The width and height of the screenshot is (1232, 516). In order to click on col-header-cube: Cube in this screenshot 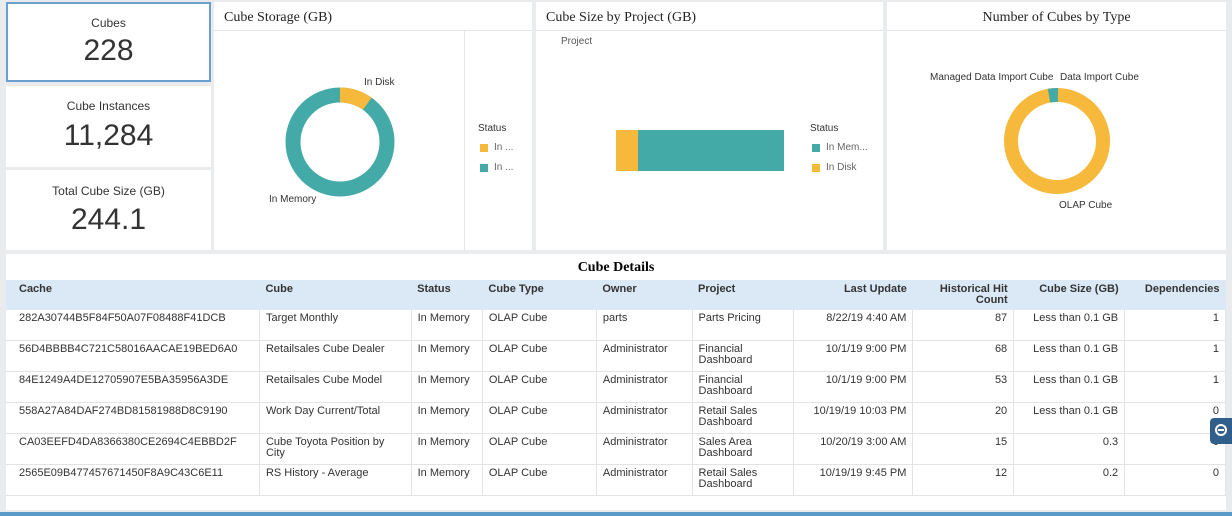, I will do `click(335, 295)`.